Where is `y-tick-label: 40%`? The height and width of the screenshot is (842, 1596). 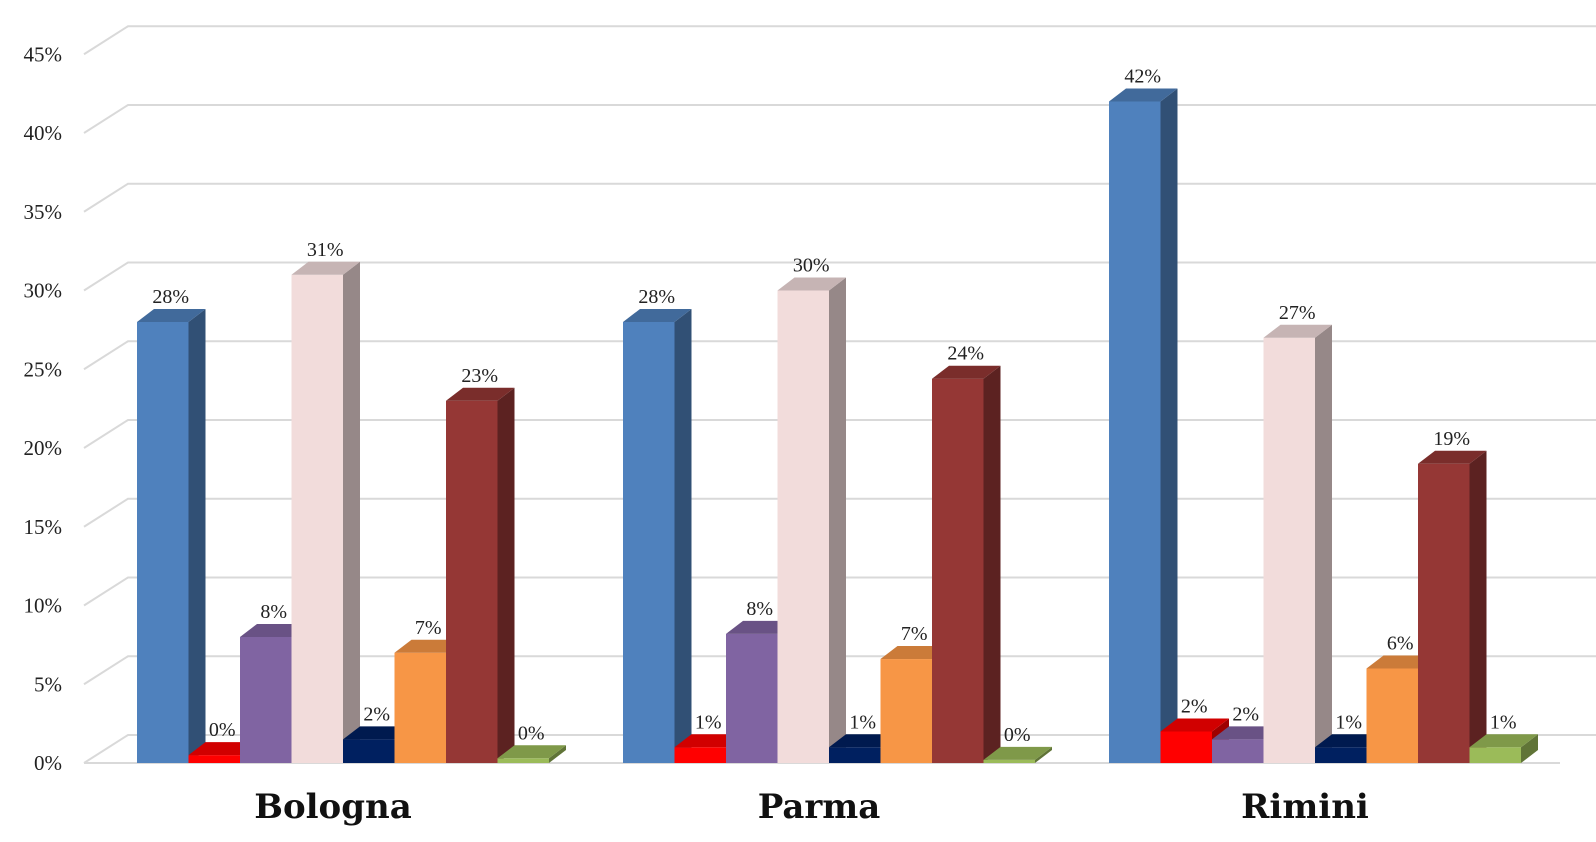 y-tick-label: 40% is located at coordinates (43, 133).